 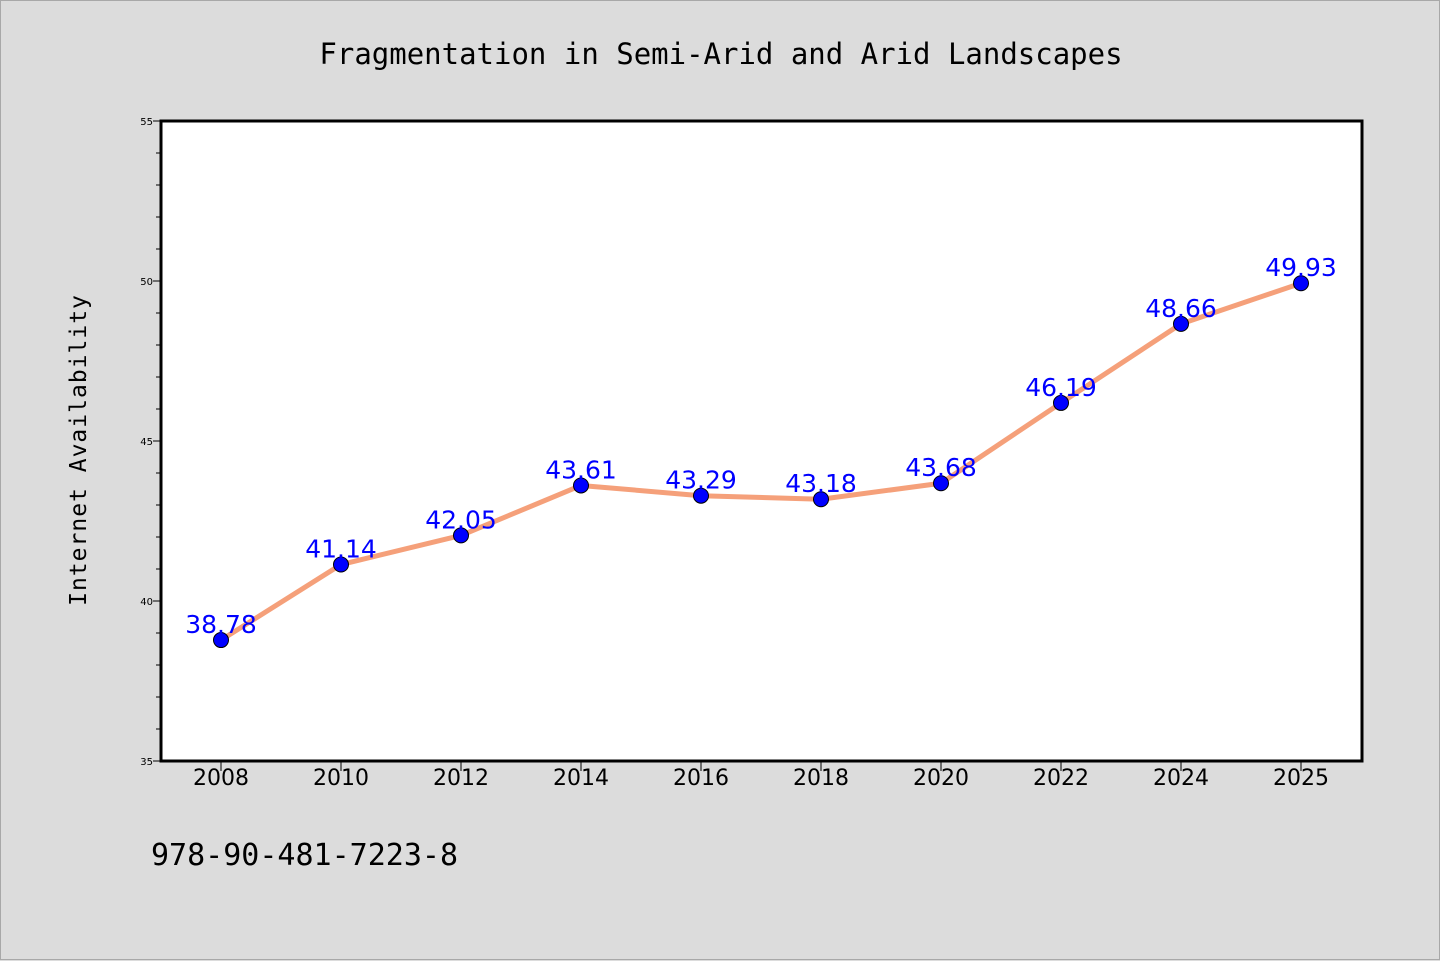 I want to click on isbn-text: 978-90-481-7223-8, so click(x=304, y=855).